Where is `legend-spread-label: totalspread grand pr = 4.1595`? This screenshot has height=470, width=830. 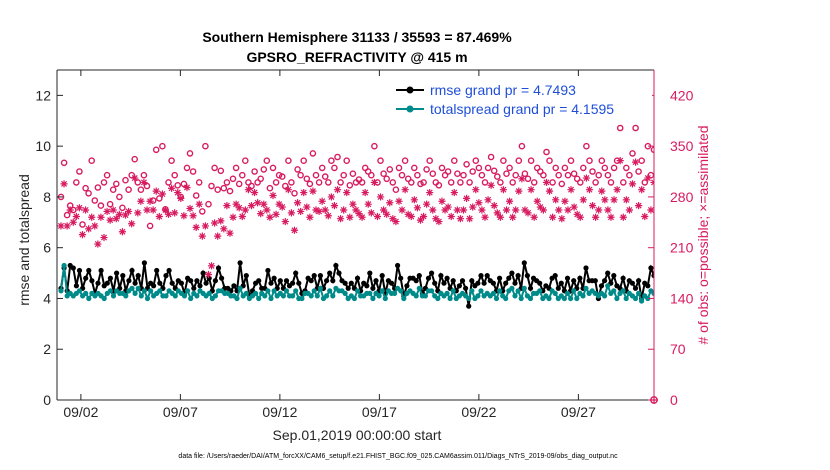 legend-spread-label: totalspread grand pr = 4.1595 is located at coordinates (522, 109).